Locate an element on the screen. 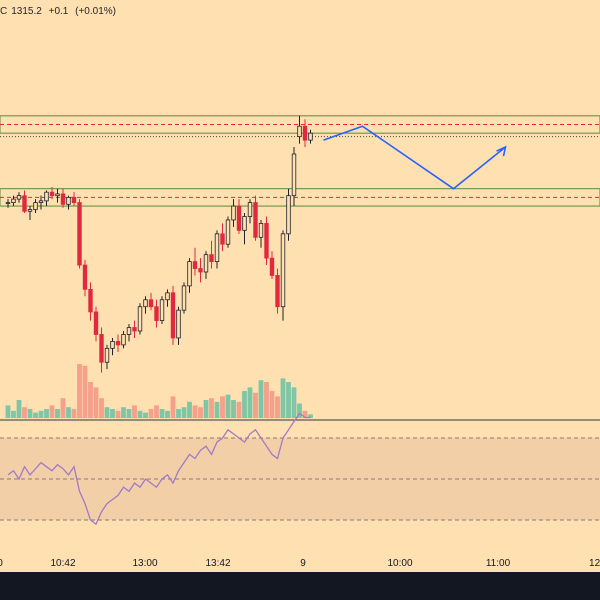  bottom-toolbar is located at coordinates (300, 586).